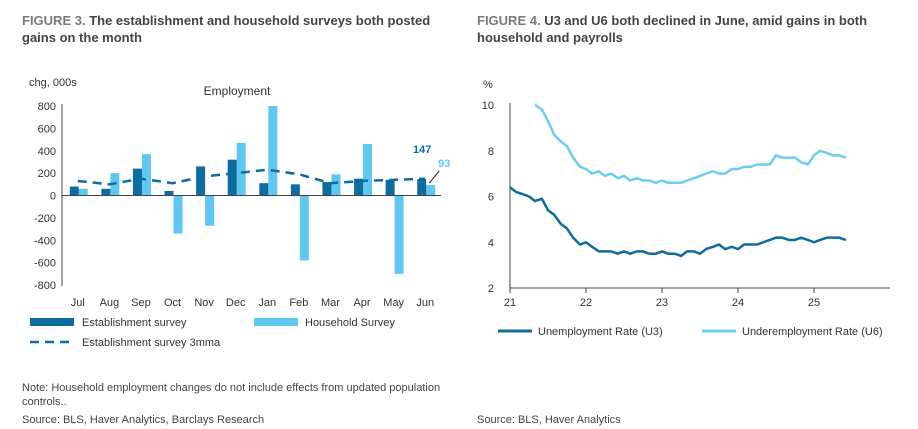  I want to click on establishment-bar-feb, so click(295, 190).